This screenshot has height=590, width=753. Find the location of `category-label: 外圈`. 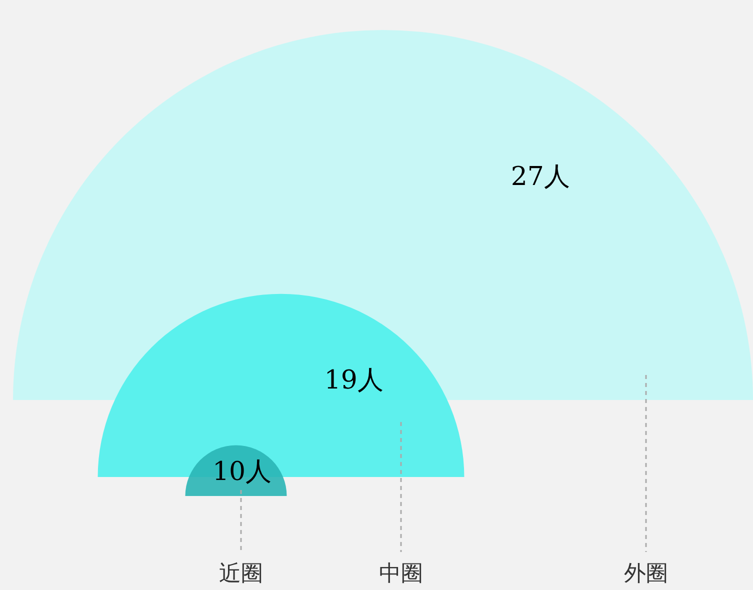

category-label: 外圈 is located at coordinates (646, 574).